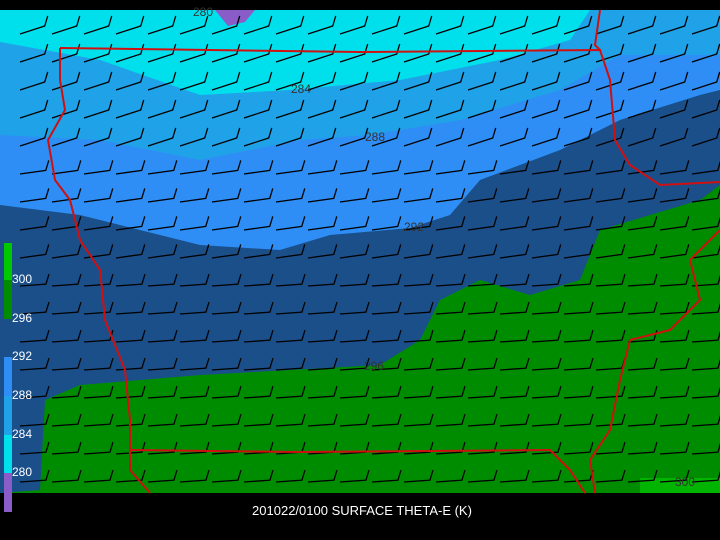 This screenshot has height=540, width=720. I want to click on caption: 201022/0100 SURFACE THETA-E (K), so click(362, 510).